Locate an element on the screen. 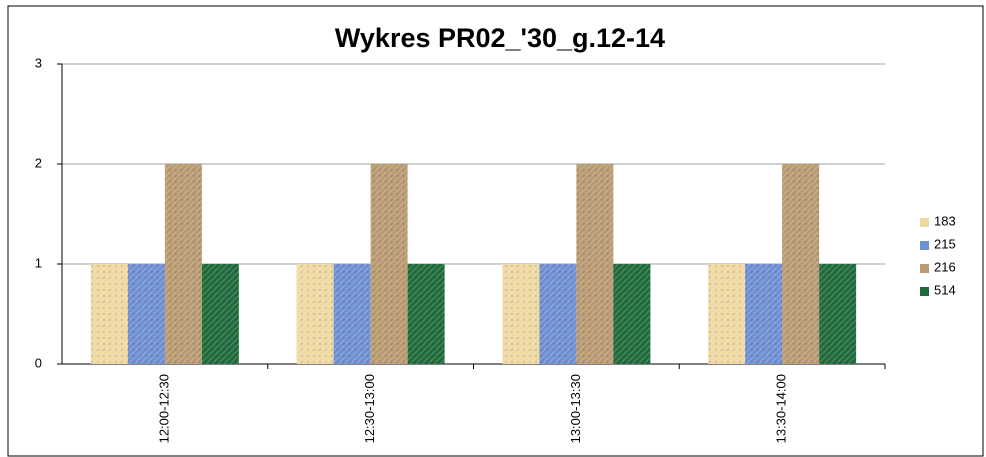 This screenshot has width=986, height=457. legend-label: 216 is located at coordinates (945, 266).